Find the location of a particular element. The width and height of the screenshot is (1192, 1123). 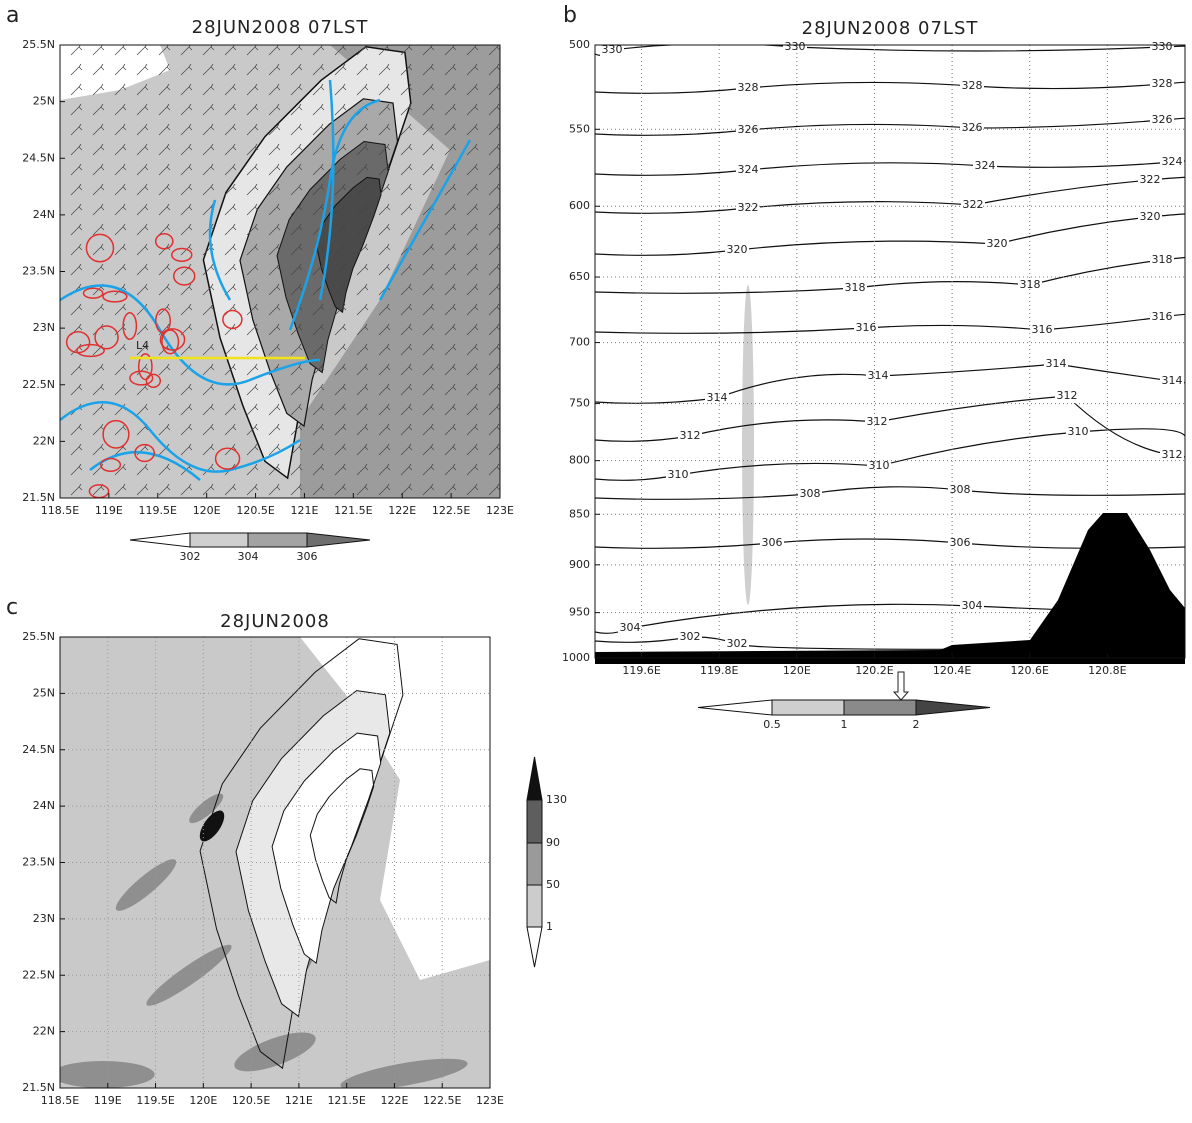

contour-label: 310 is located at coordinates (678, 474).